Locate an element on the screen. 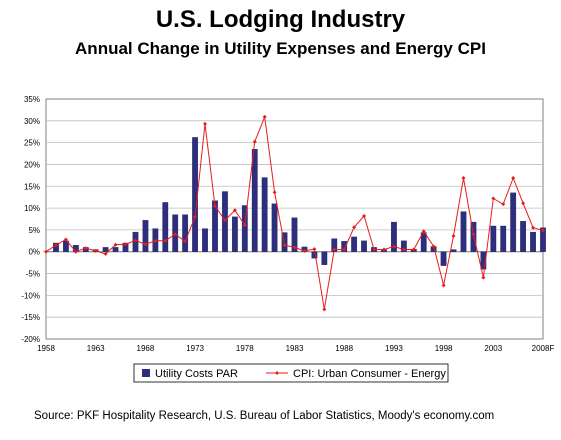 The image size is (561, 440). x-tick-label: 1978 is located at coordinates (245, 348).